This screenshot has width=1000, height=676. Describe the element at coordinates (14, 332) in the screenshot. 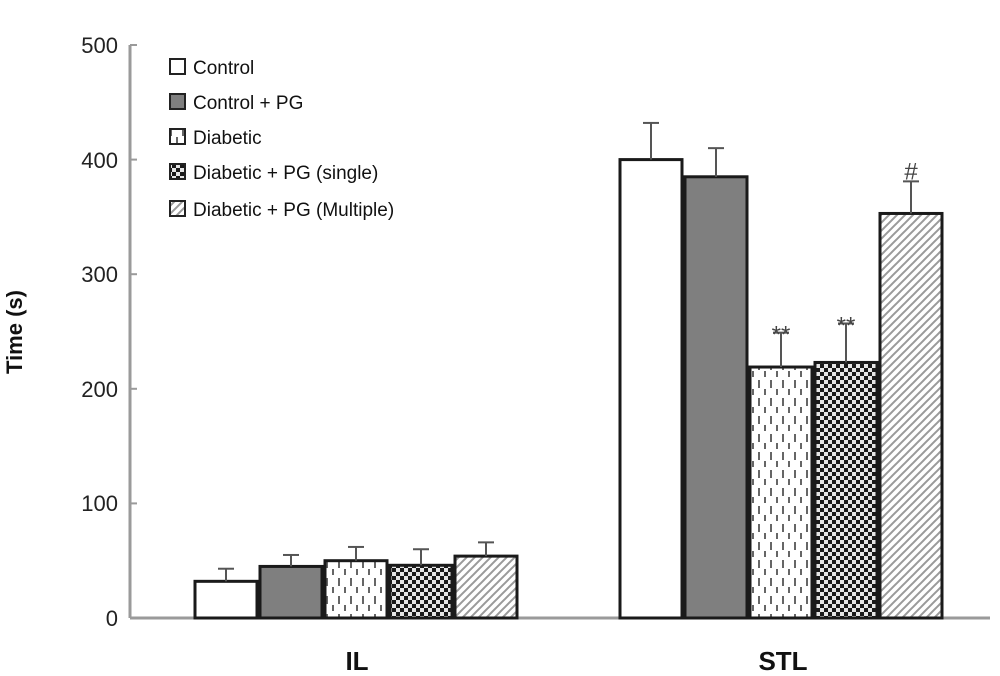

I see `y-axis-title: Time (s)` at that location.